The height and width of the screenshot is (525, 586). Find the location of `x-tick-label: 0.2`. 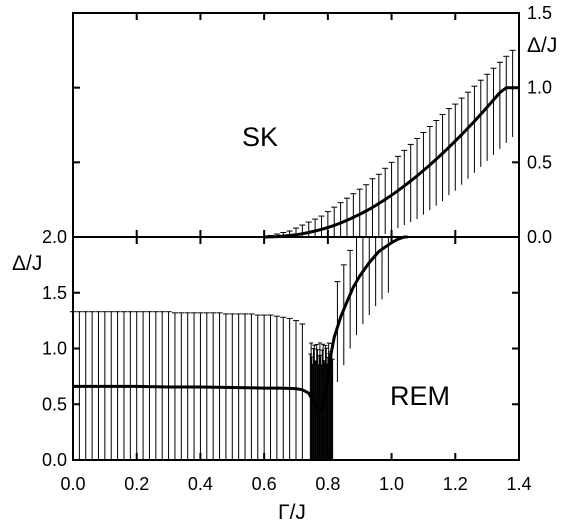

x-tick-label: 0.2 is located at coordinates (136, 484).